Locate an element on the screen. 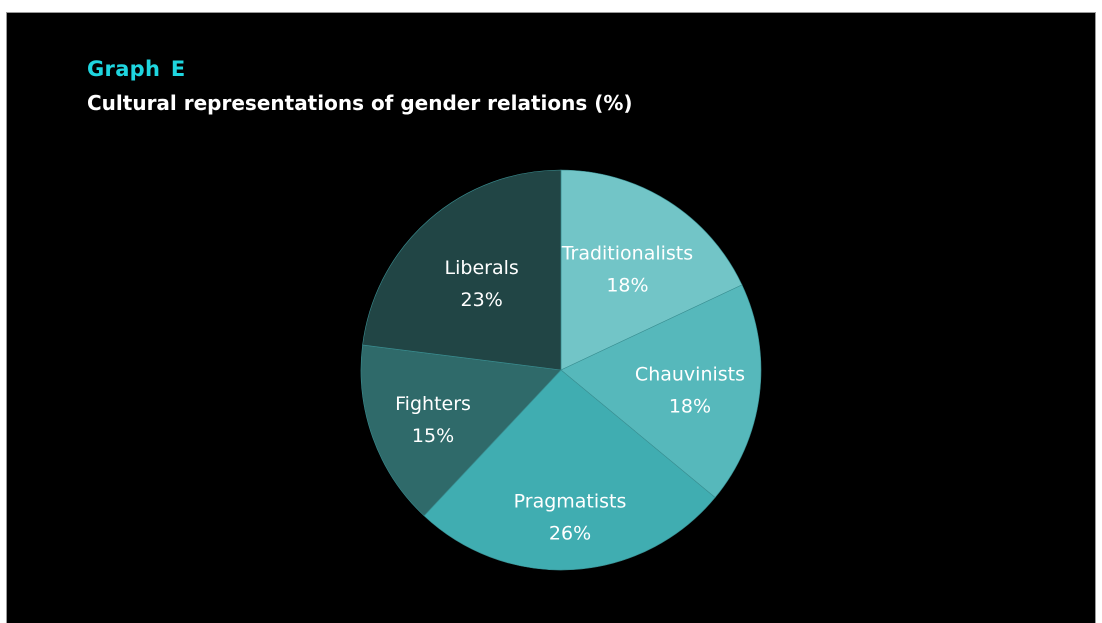 This screenshot has width=1102, height=623. slice-label-traditionalists: Traditionalists is located at coordinates (627, 253).